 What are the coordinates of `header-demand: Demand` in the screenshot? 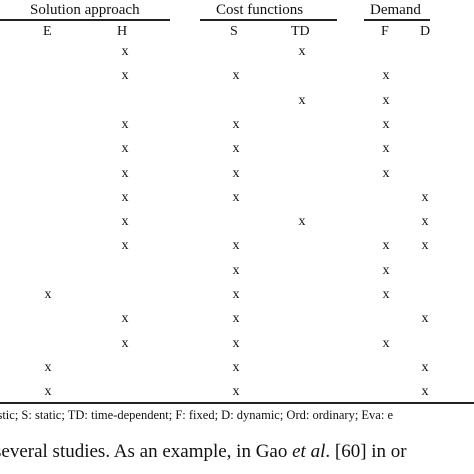 It's located at (395, 10).